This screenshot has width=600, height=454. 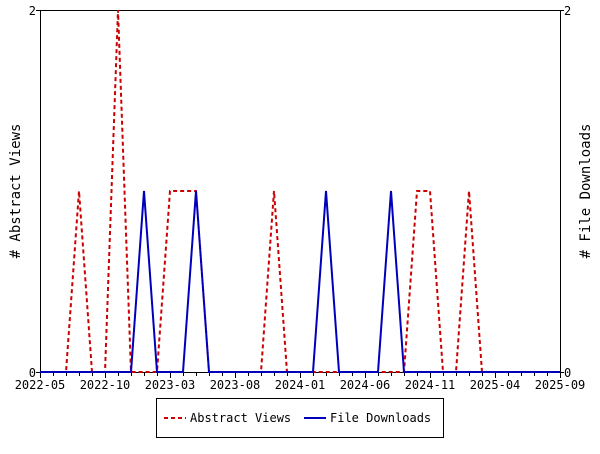 I want to click on x-tick-label: 2024-11, so click(x=430, y=385).